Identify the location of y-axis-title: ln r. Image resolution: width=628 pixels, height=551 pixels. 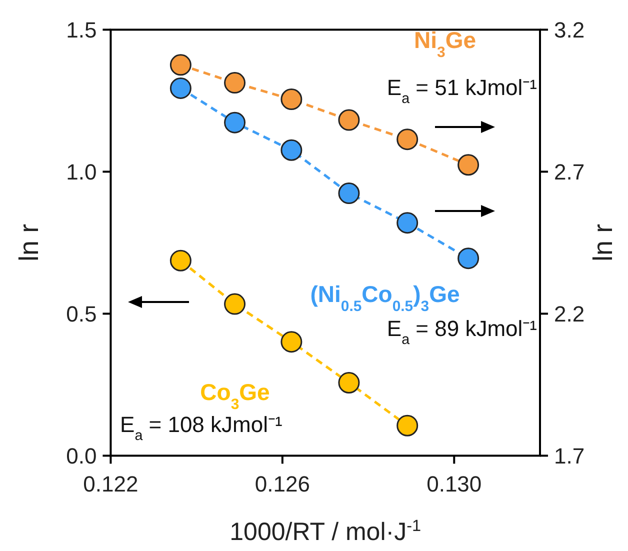
(29, 243).